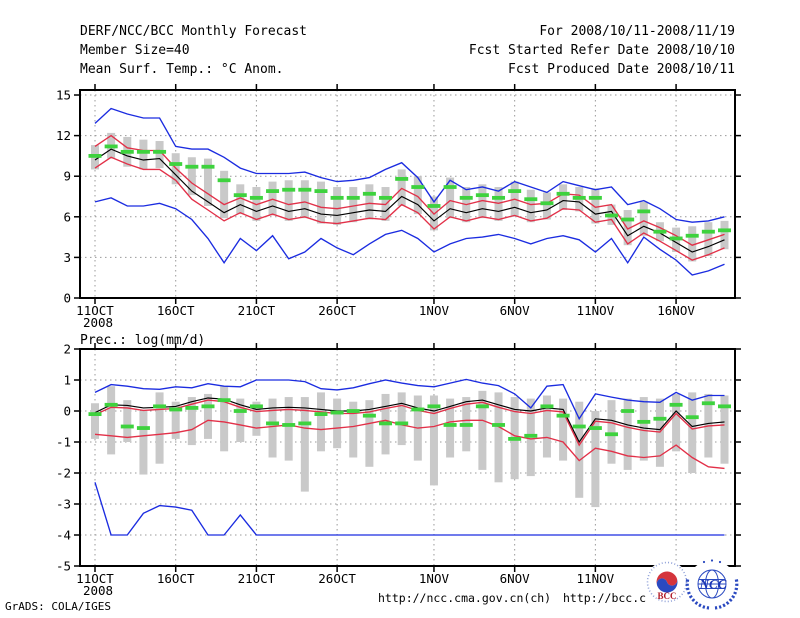  I want to click on svg-text: 16NOV, so click(676, 310).